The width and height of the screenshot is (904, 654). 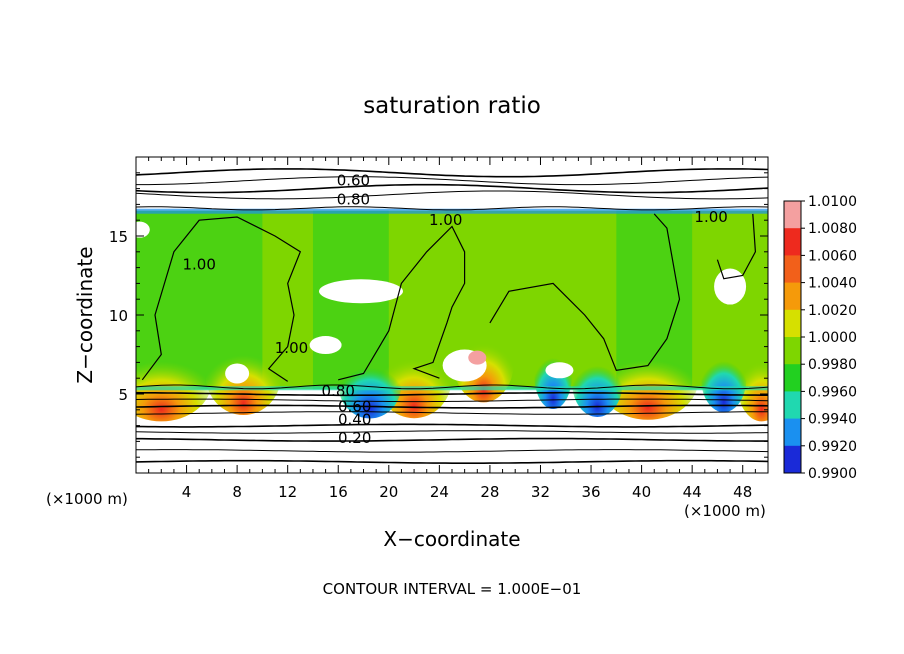 What do you see at coordinates (590, 492) in the screenshot?
I see `x-tick-label: 36` at bounding box center [590, 492].